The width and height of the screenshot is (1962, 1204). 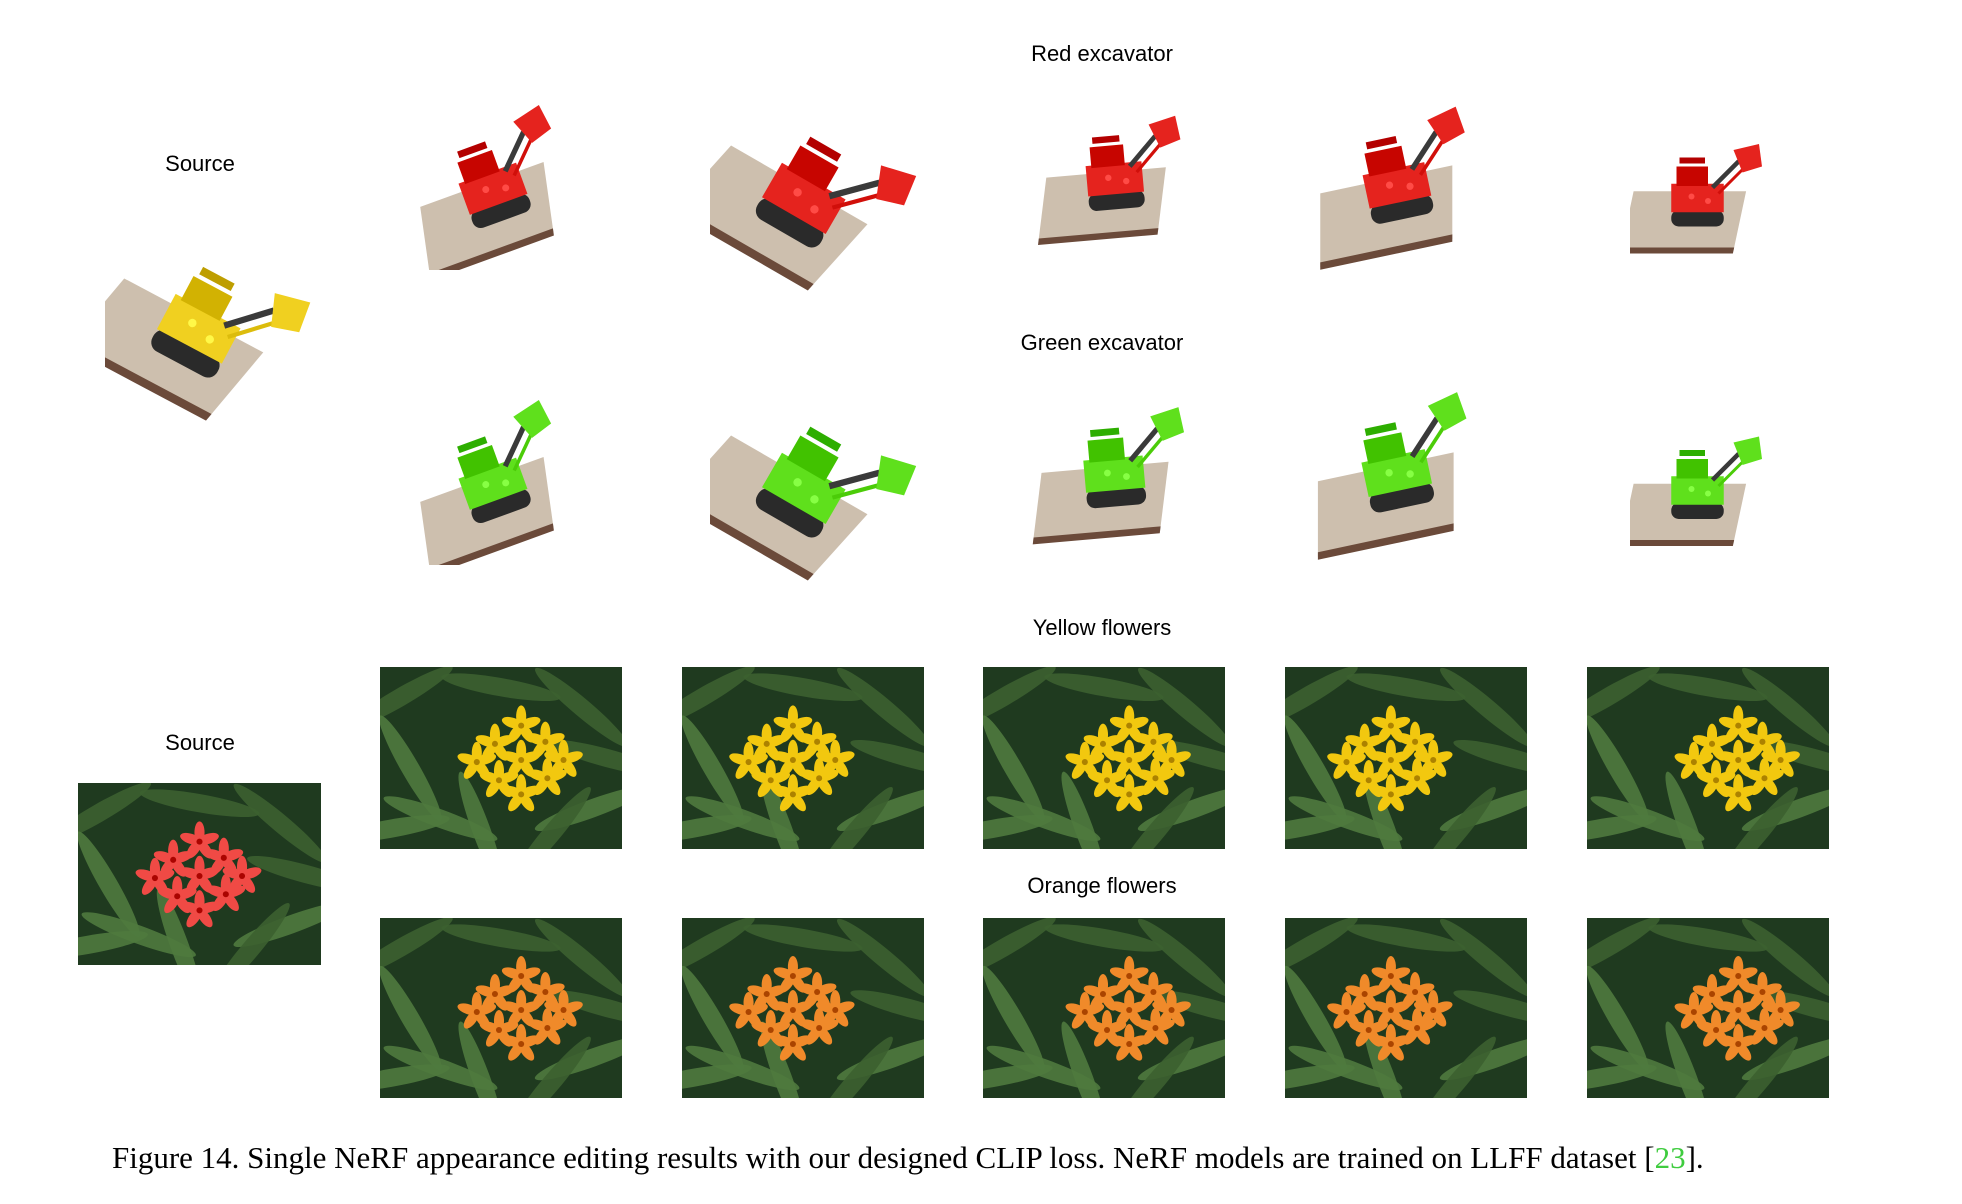 I want to click on row-title-yellow-flowers: Yellow flowers, so click(x=1102, y=627).